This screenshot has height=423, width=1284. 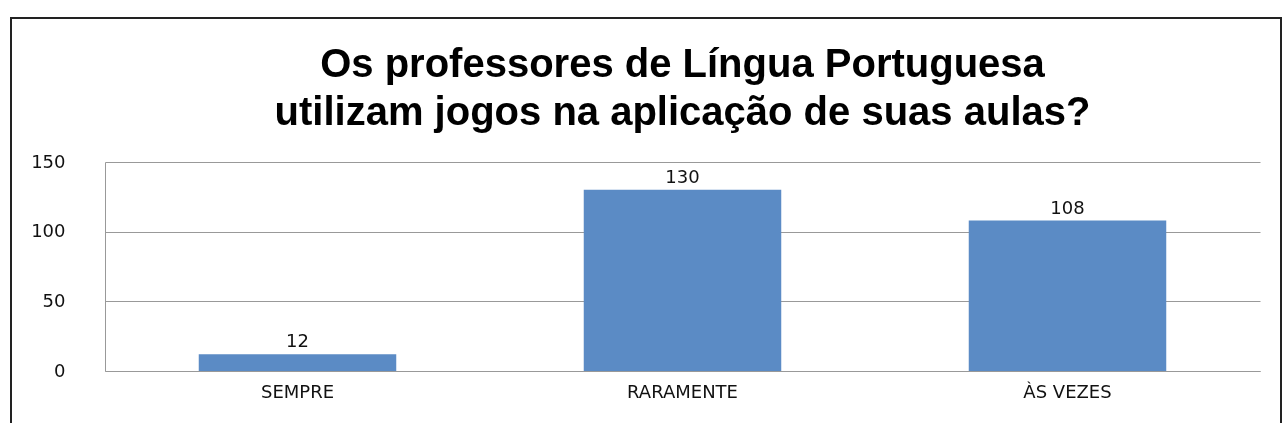 What do you see at coordinates (48, 161) in the screenshot?
I see `y-tick-label: 150` at bounding box center [48, 161].